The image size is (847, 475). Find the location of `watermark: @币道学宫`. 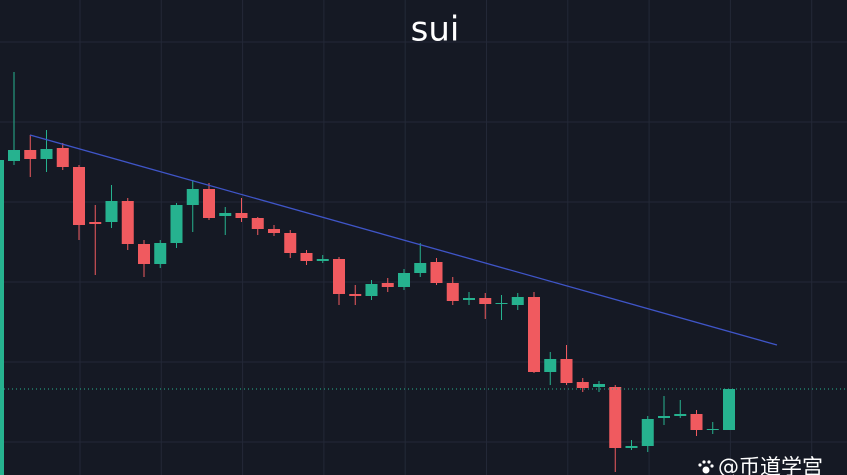

watermark: @币道学宫 is located at coordinates (770, 465).